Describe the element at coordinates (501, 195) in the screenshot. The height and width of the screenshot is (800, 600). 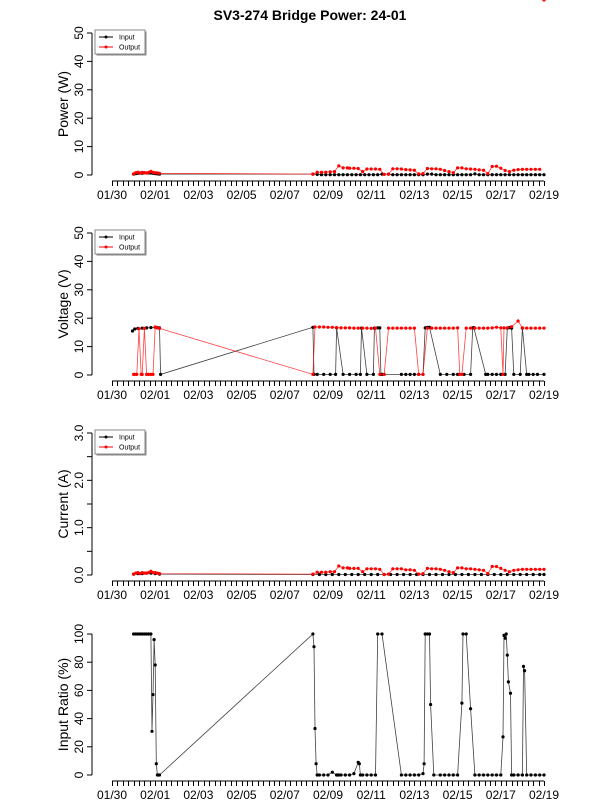
I see `x-tick-label: 02/17` at that location.